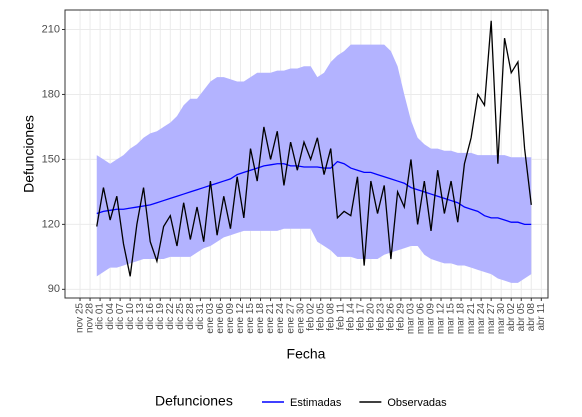  I want to click on x-tick-label: dic 01, so click(100, 316).